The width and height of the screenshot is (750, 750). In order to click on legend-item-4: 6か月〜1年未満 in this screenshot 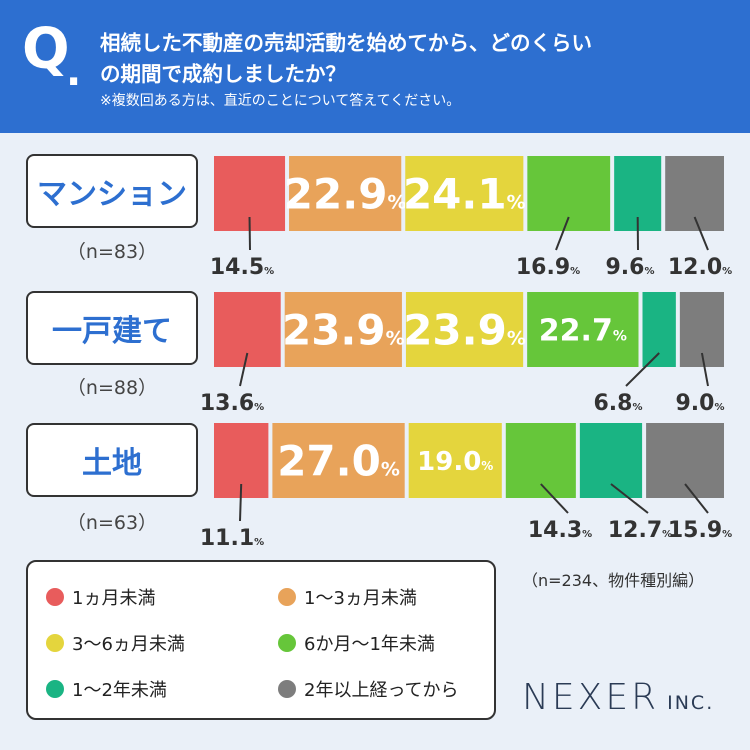, I will do `click(356, 643)`.